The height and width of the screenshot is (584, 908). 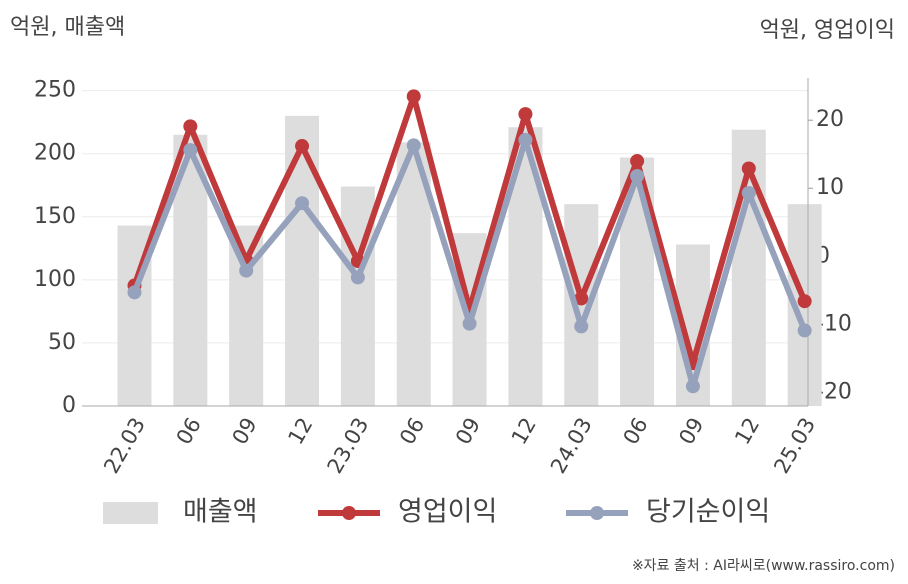 I want to click on legend-label: 매출액, so click(x=220, y=512).